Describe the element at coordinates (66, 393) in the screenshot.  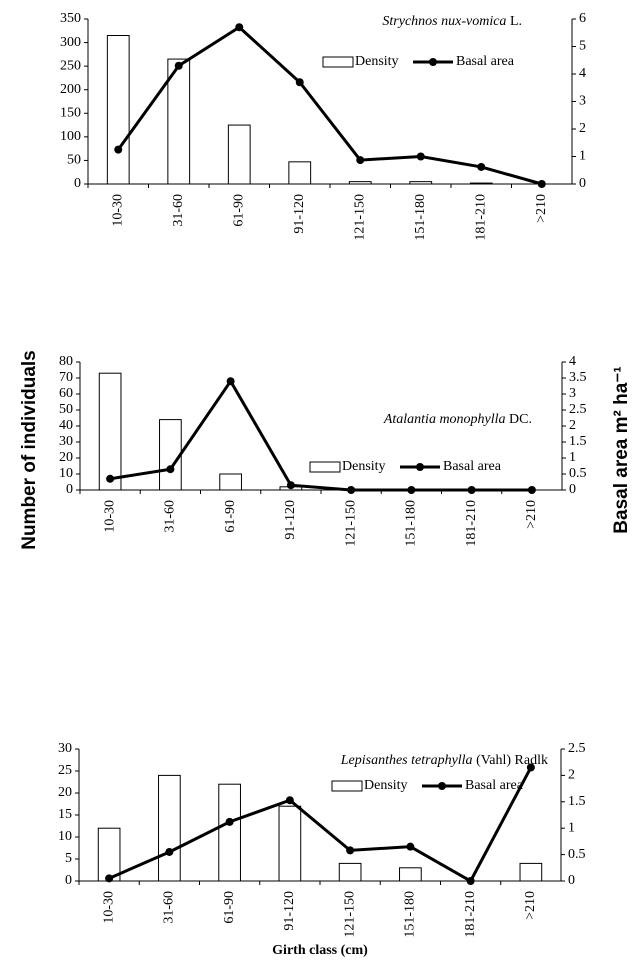
I see `y-tick-label: 60` at that location.